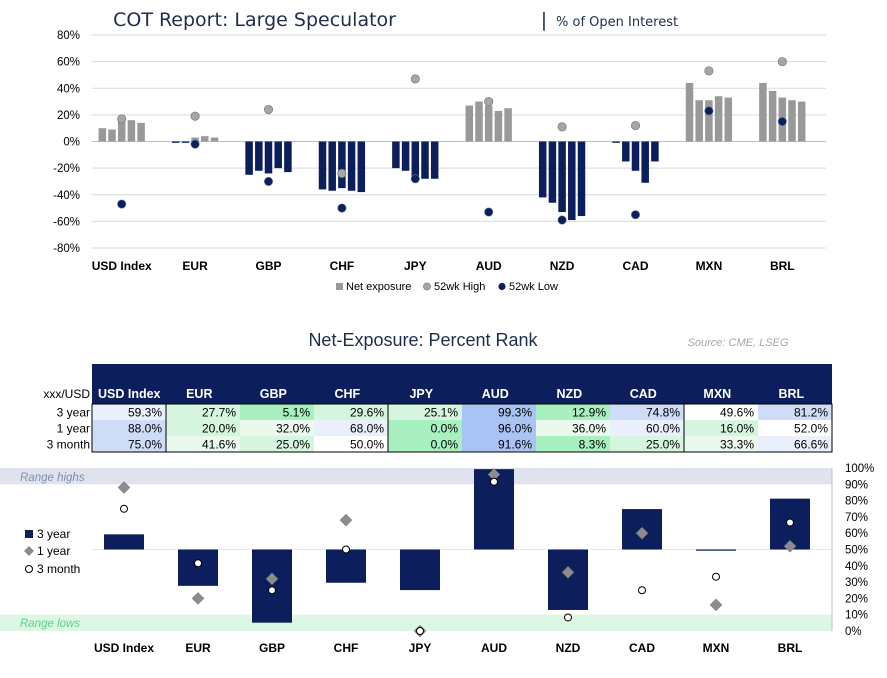 The width and height of the screenshot is (887, 678). I want to click on y-tick-label: 60%, so click(68, 63).